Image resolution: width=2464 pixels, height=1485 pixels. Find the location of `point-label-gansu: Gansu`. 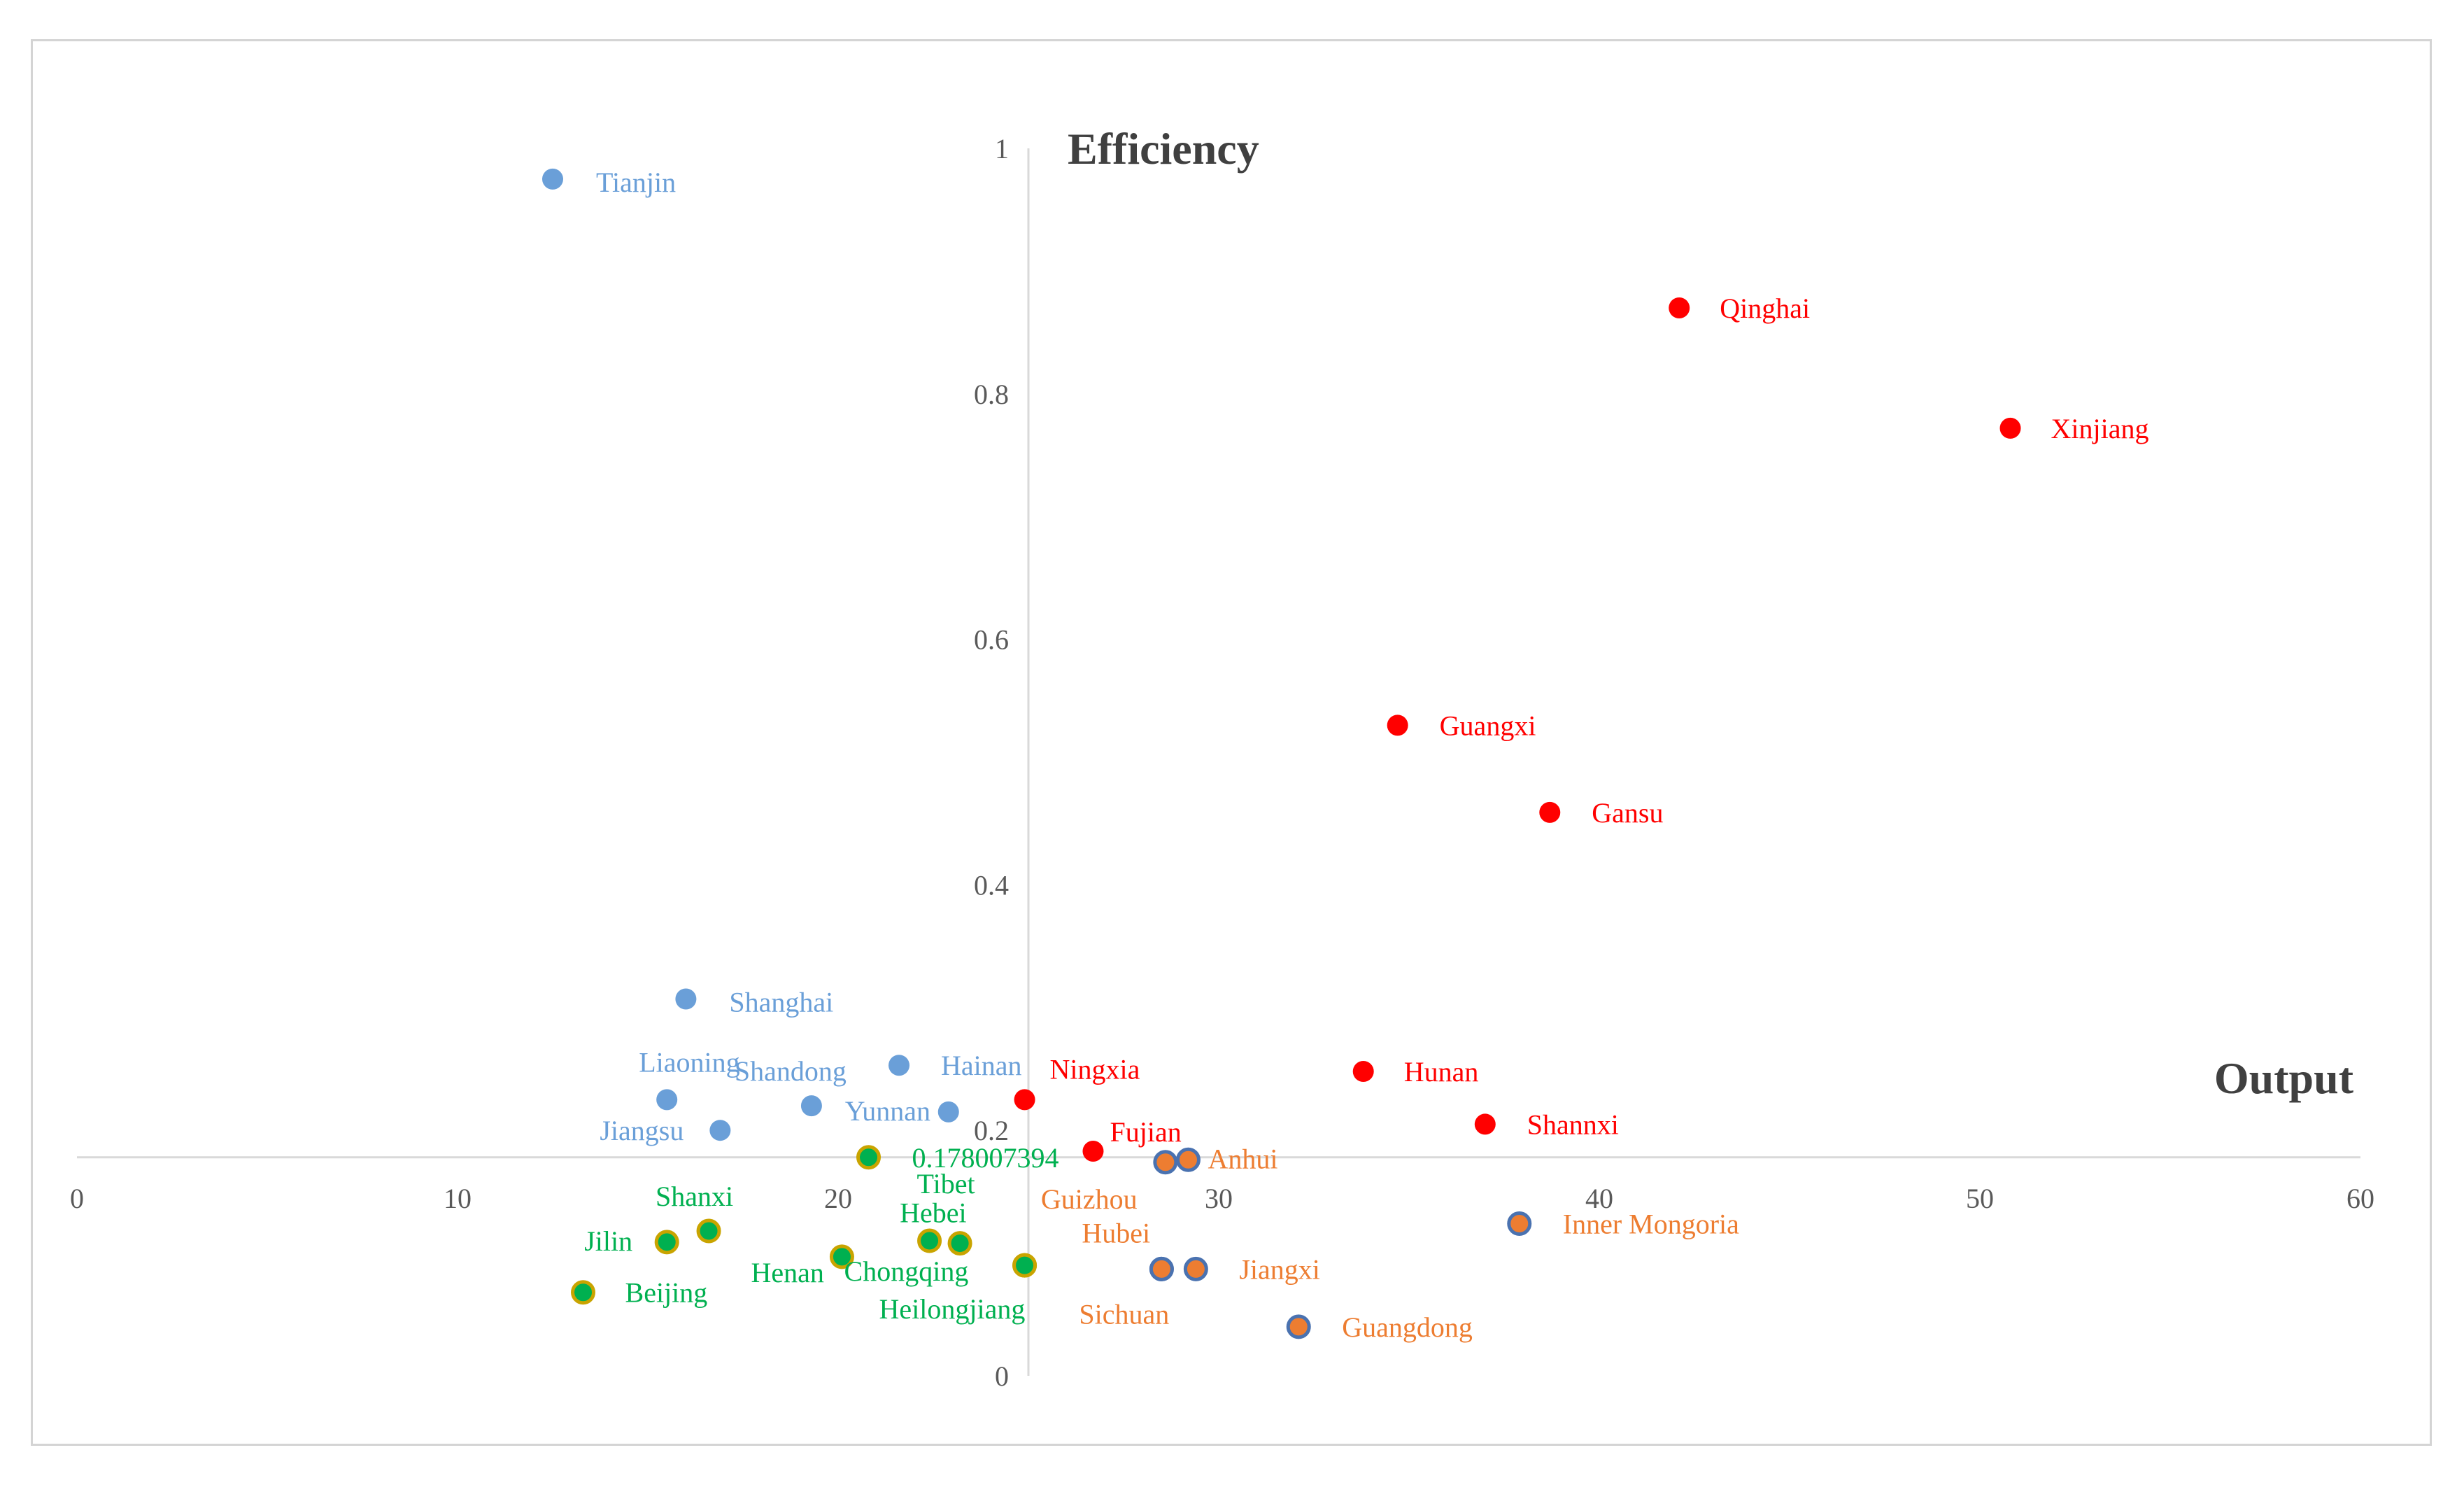

point-label-gansu: Gansu is located at coordinates (1627, 813).